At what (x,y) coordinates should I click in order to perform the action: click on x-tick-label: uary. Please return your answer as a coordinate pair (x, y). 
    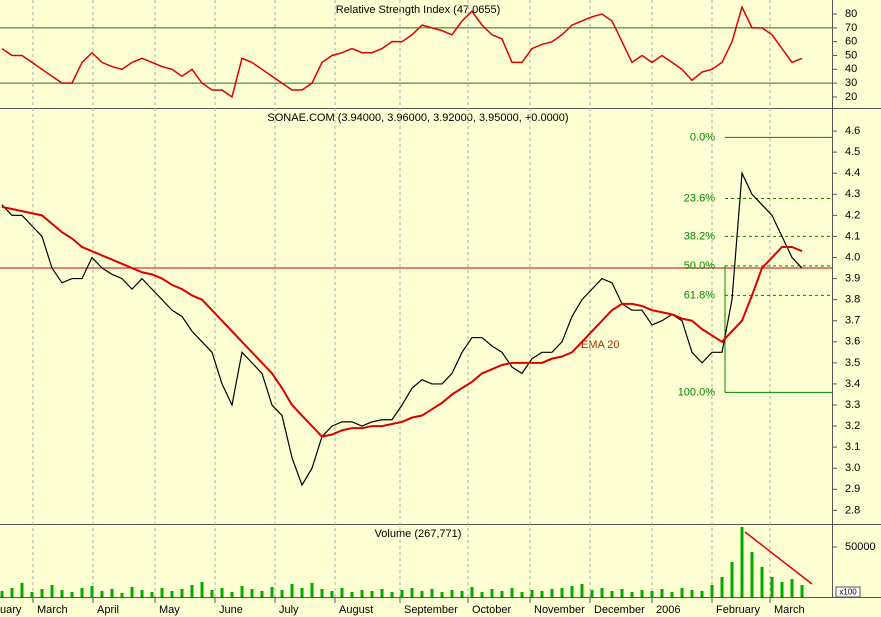
    Looking at the image, I should click on (11, 610).